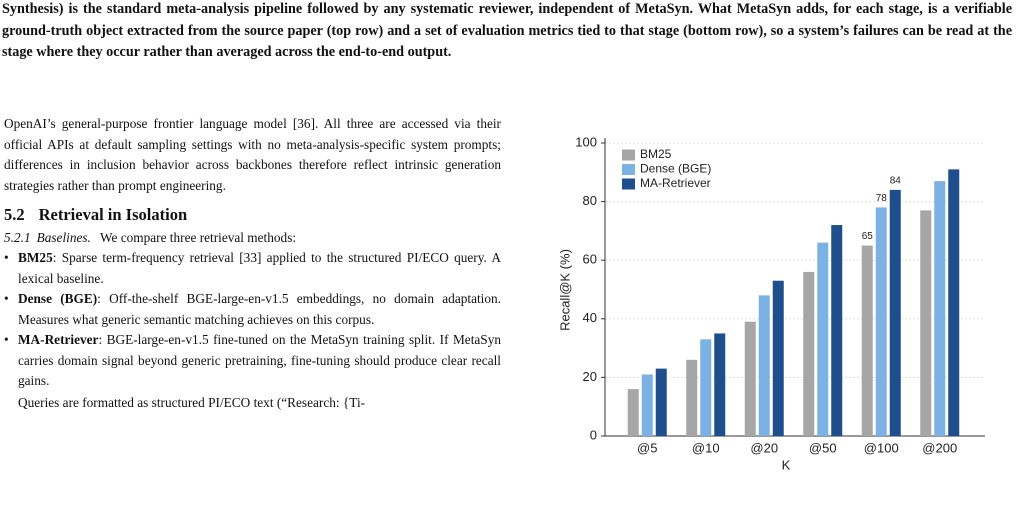 The image size is (1022, 516). What do you see at coordinates (882, 198) in the screenshot?
I see `data-label: 78` at bounding box center [882, 198].